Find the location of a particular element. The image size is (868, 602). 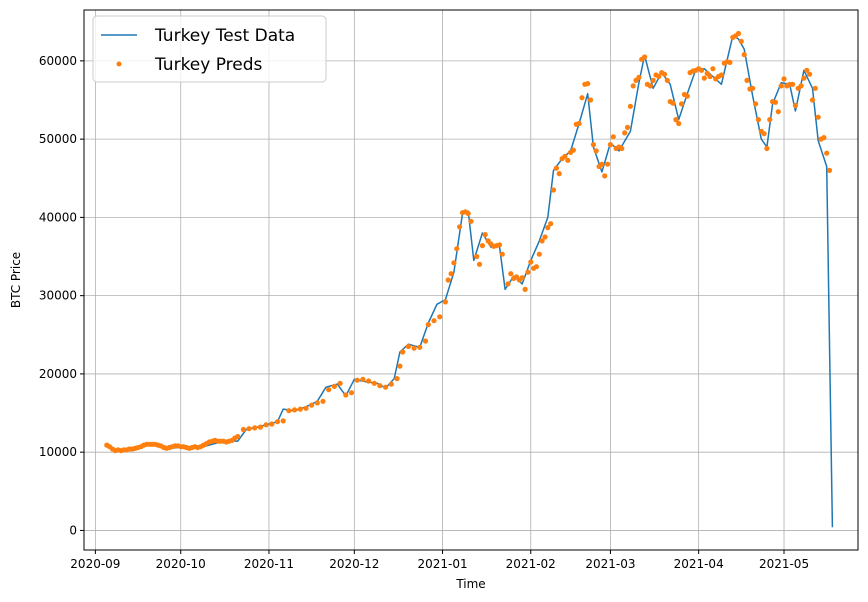

x-tick-label: 2020-12 is located at coordinates (354, 564).